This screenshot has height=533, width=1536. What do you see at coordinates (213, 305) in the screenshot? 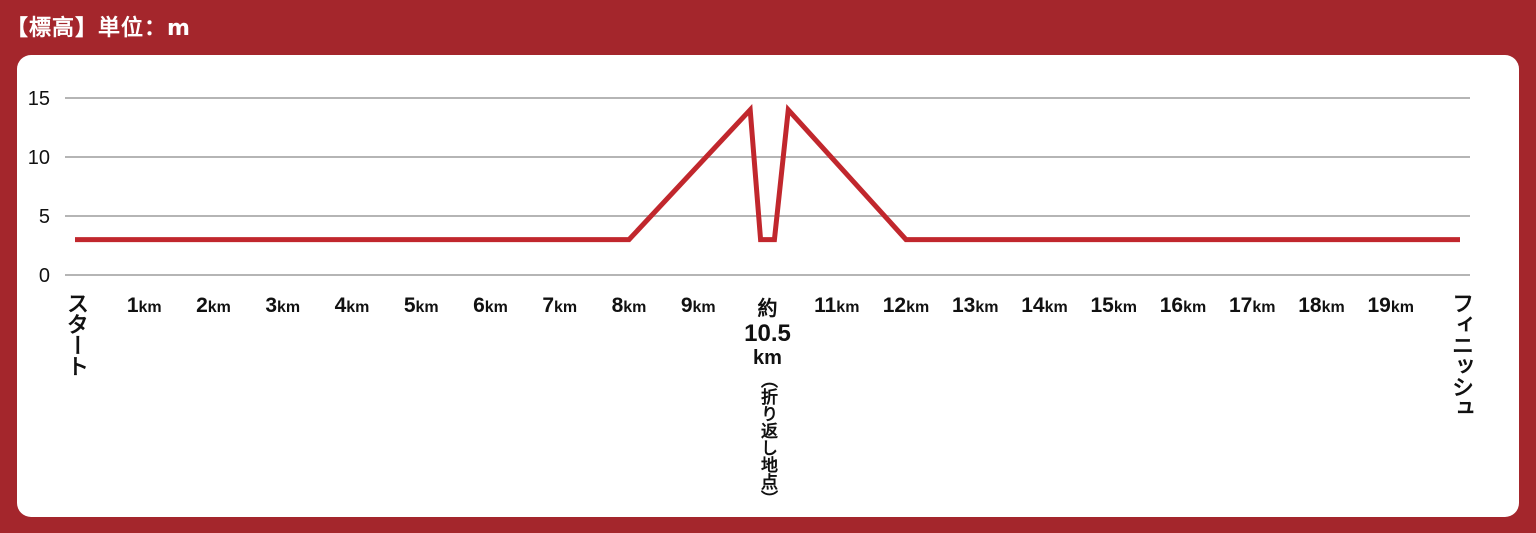
I see `x-tick-label: 2km` at bounding box center [213, 305].